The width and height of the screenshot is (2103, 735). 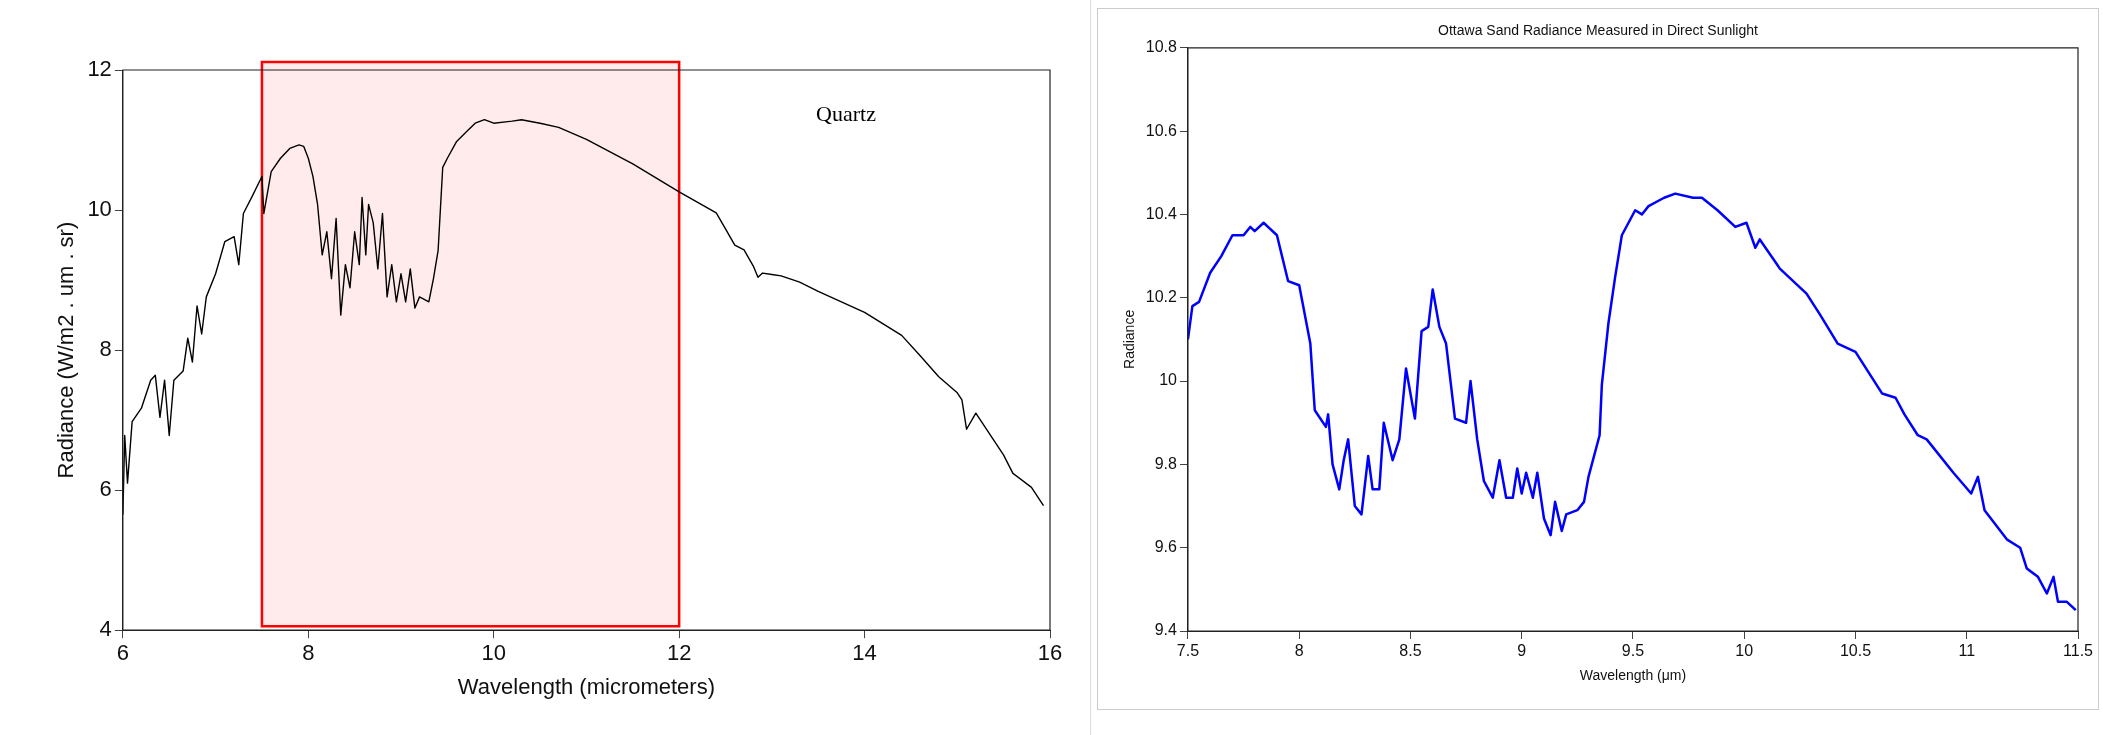 What do you see at coordinates (1188, 651) in the screenshot?
I see `x-tick-label: 7.5` at bounding box center [1188, 651].